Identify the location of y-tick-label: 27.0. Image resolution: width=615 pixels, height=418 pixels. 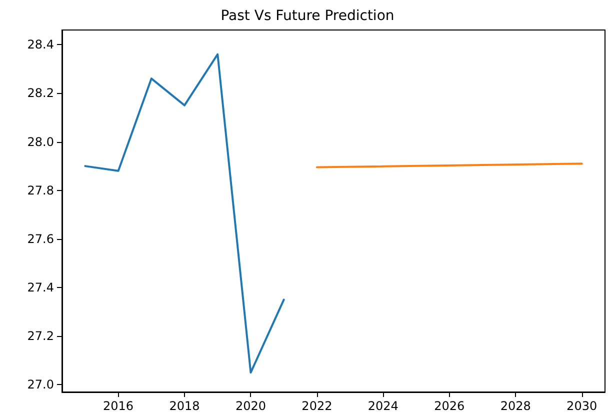
(40, 385).